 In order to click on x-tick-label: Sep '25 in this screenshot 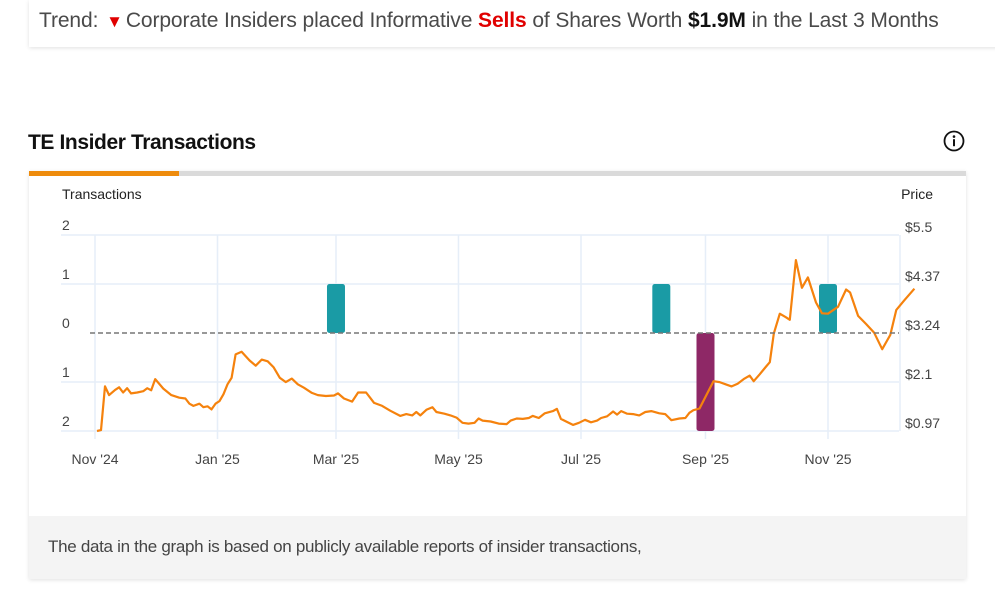, I will do `click(705, 459)`.